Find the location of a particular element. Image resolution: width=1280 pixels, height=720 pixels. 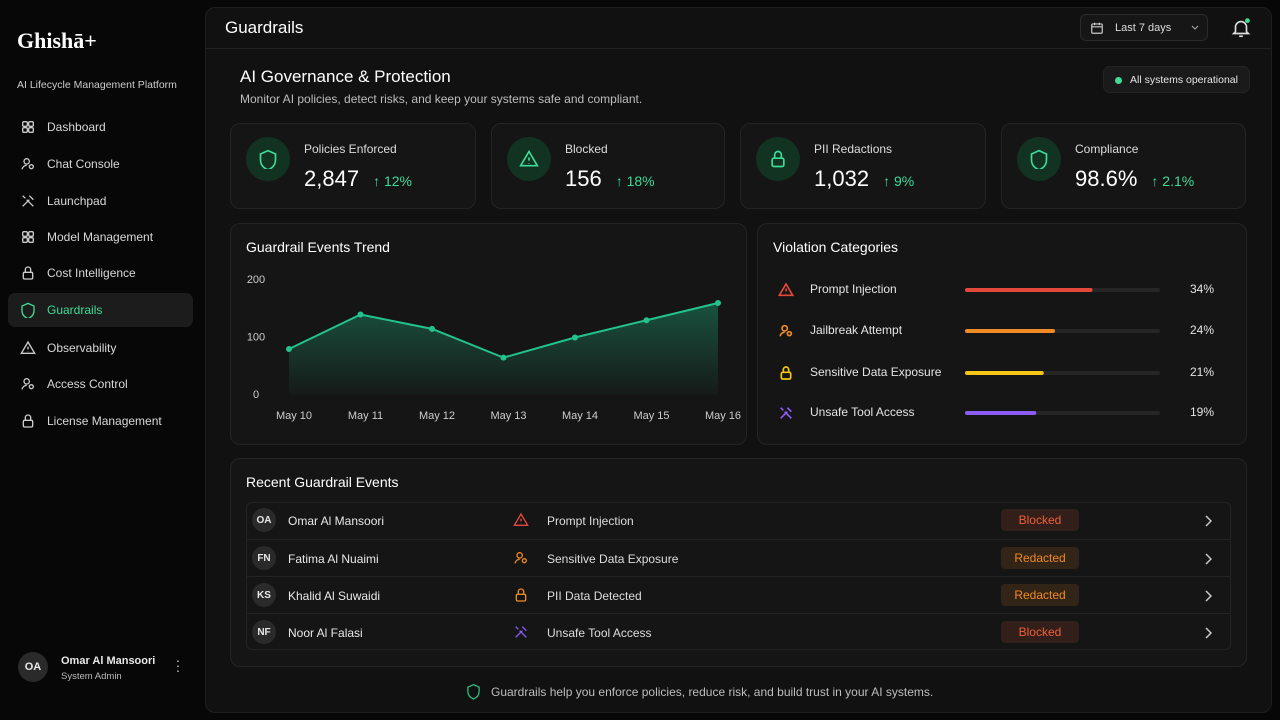

y-tick-label: 0 is located at coordinates (256, 395).